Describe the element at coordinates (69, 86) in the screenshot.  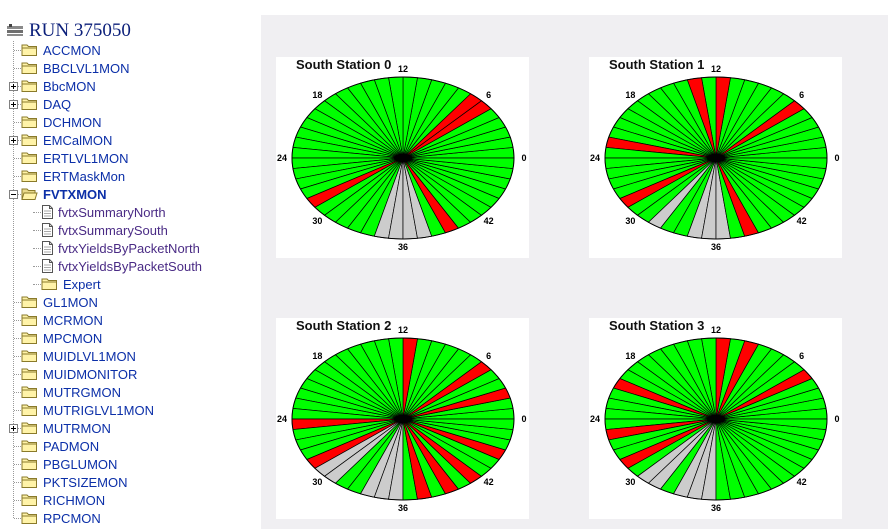
I see `tree-item-label: BbcMON` at that location.